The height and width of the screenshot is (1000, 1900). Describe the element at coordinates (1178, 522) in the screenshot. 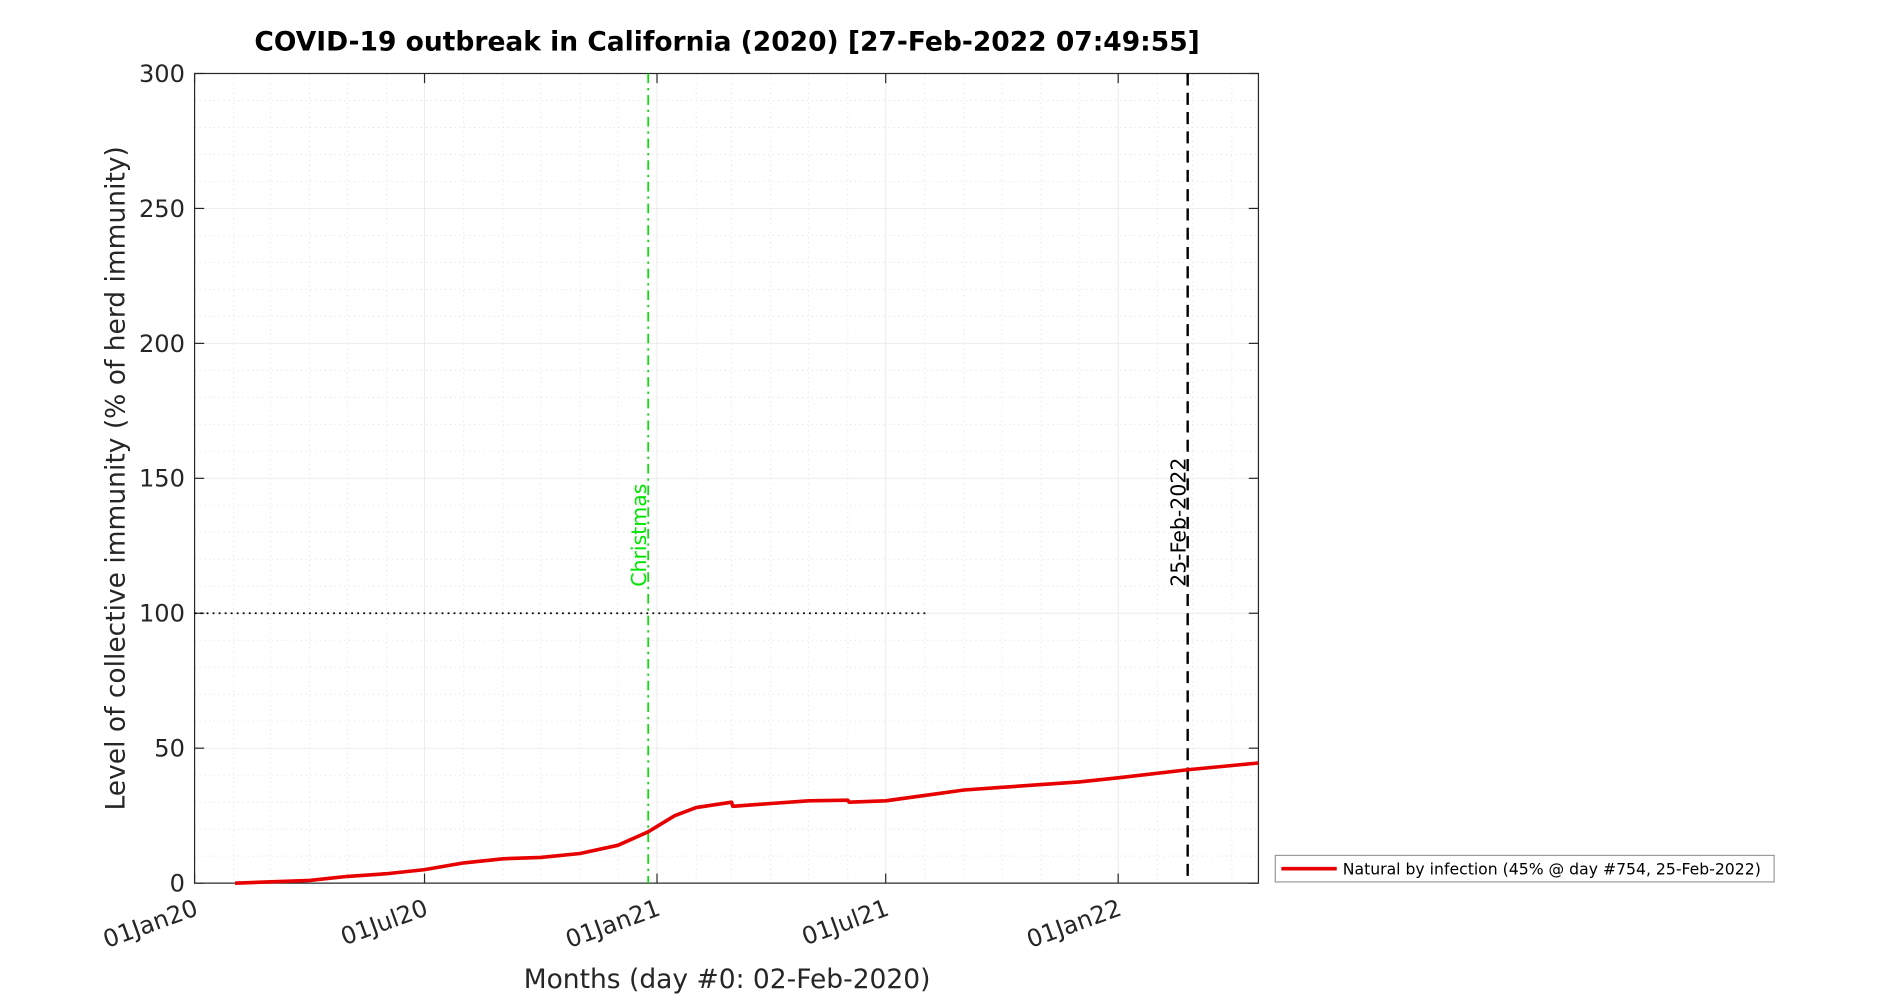

I see `event-label: 25-Feb-2022` at that location.